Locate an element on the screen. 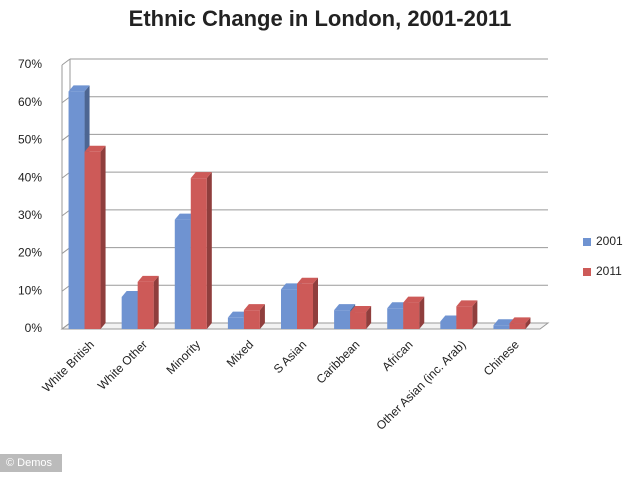 Image resolution: width=634 pixels, height=477 pixels. y-tick-label: 60% is located at coordinates (30, 102).